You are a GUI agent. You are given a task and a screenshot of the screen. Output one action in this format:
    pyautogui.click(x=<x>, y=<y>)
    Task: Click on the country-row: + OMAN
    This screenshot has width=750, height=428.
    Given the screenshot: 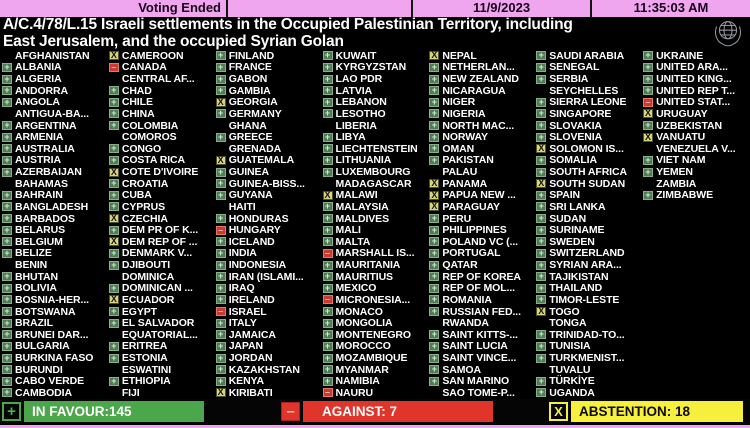 What is the action you would take?
    pyautogui.click(x=482, y=149)
    